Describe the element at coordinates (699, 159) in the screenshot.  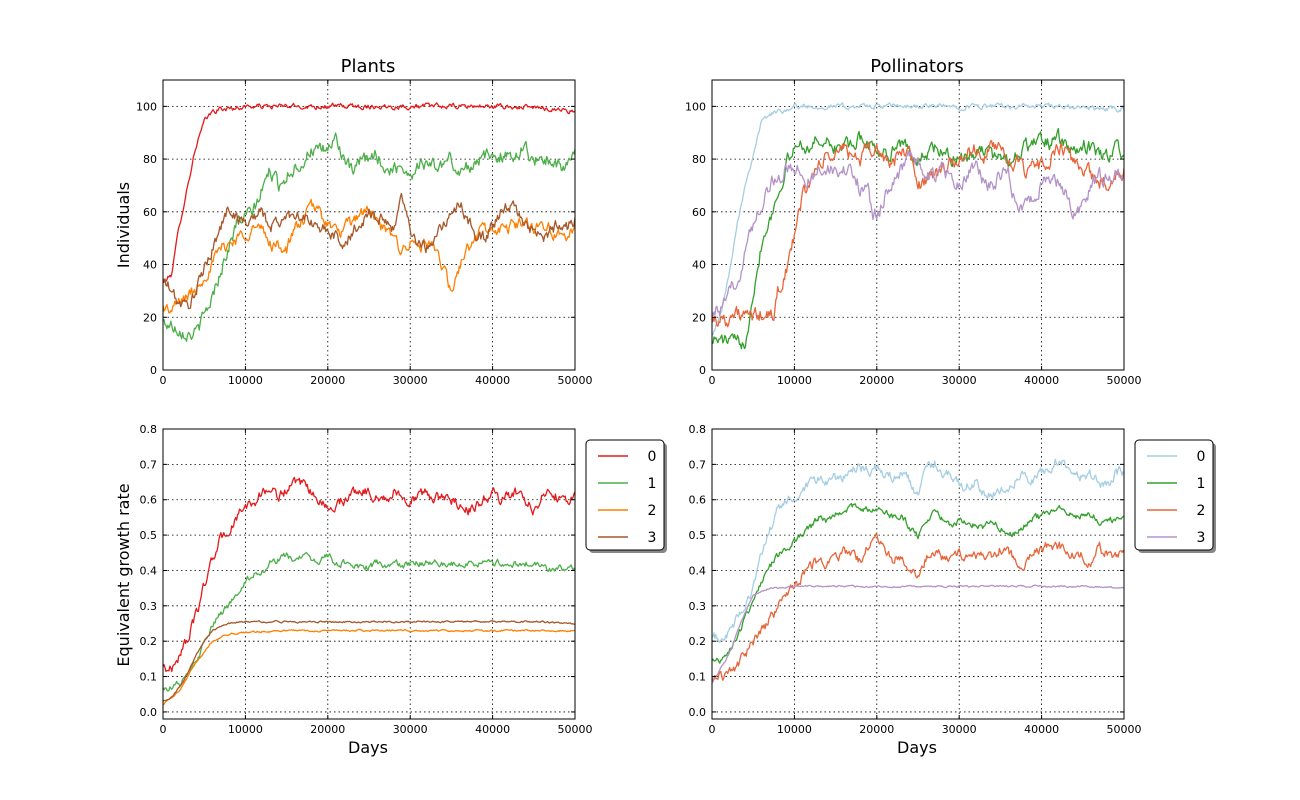
I see `pollinators-individuals-ytick-label-4: 80` at that location.